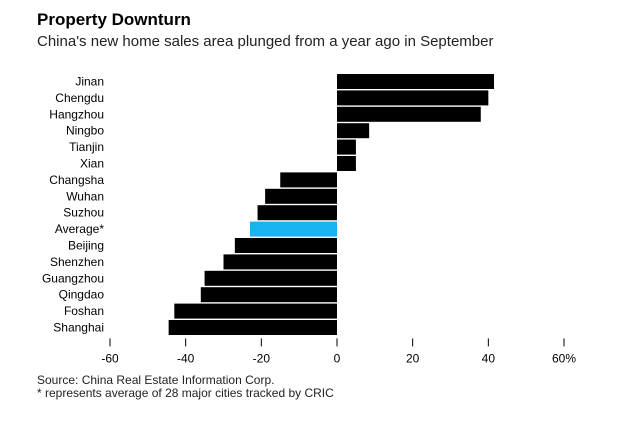 The width and height of the screenshot is (619, 421). I want to click on x-tick-label: -40, so click(186, 358).